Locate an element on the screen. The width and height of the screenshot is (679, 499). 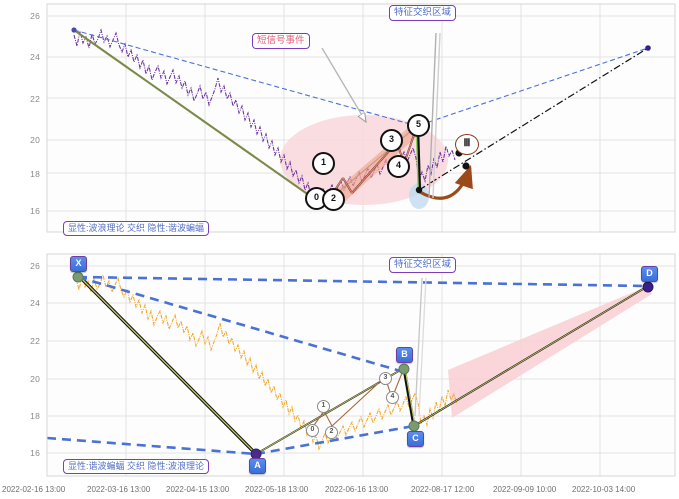
wave-marker-1: 1 is located at coordinates (323, 163).